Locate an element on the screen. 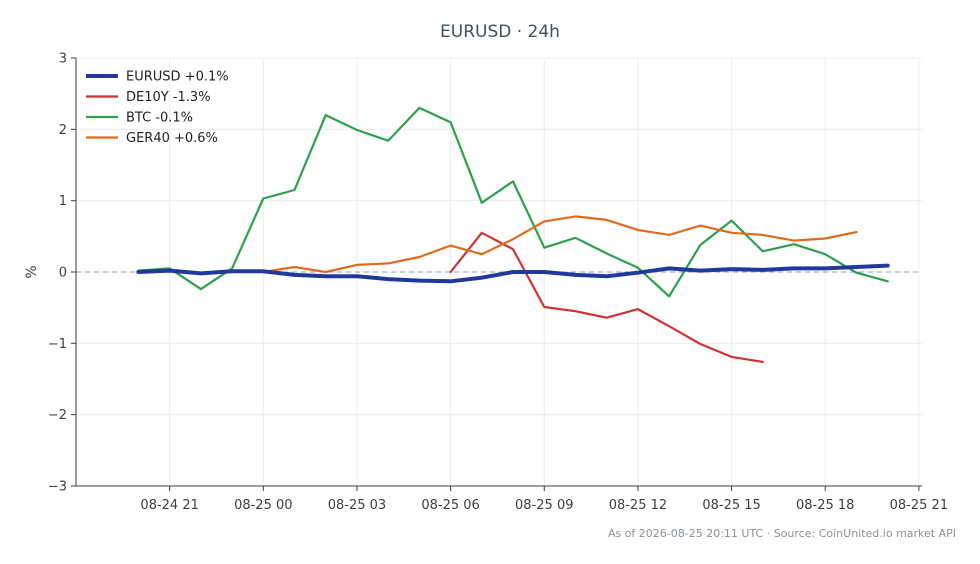 The width and height of the screenshot is (980, 564). legend-entry-label: BTC -0.1% is located at coordinates (159, 118).